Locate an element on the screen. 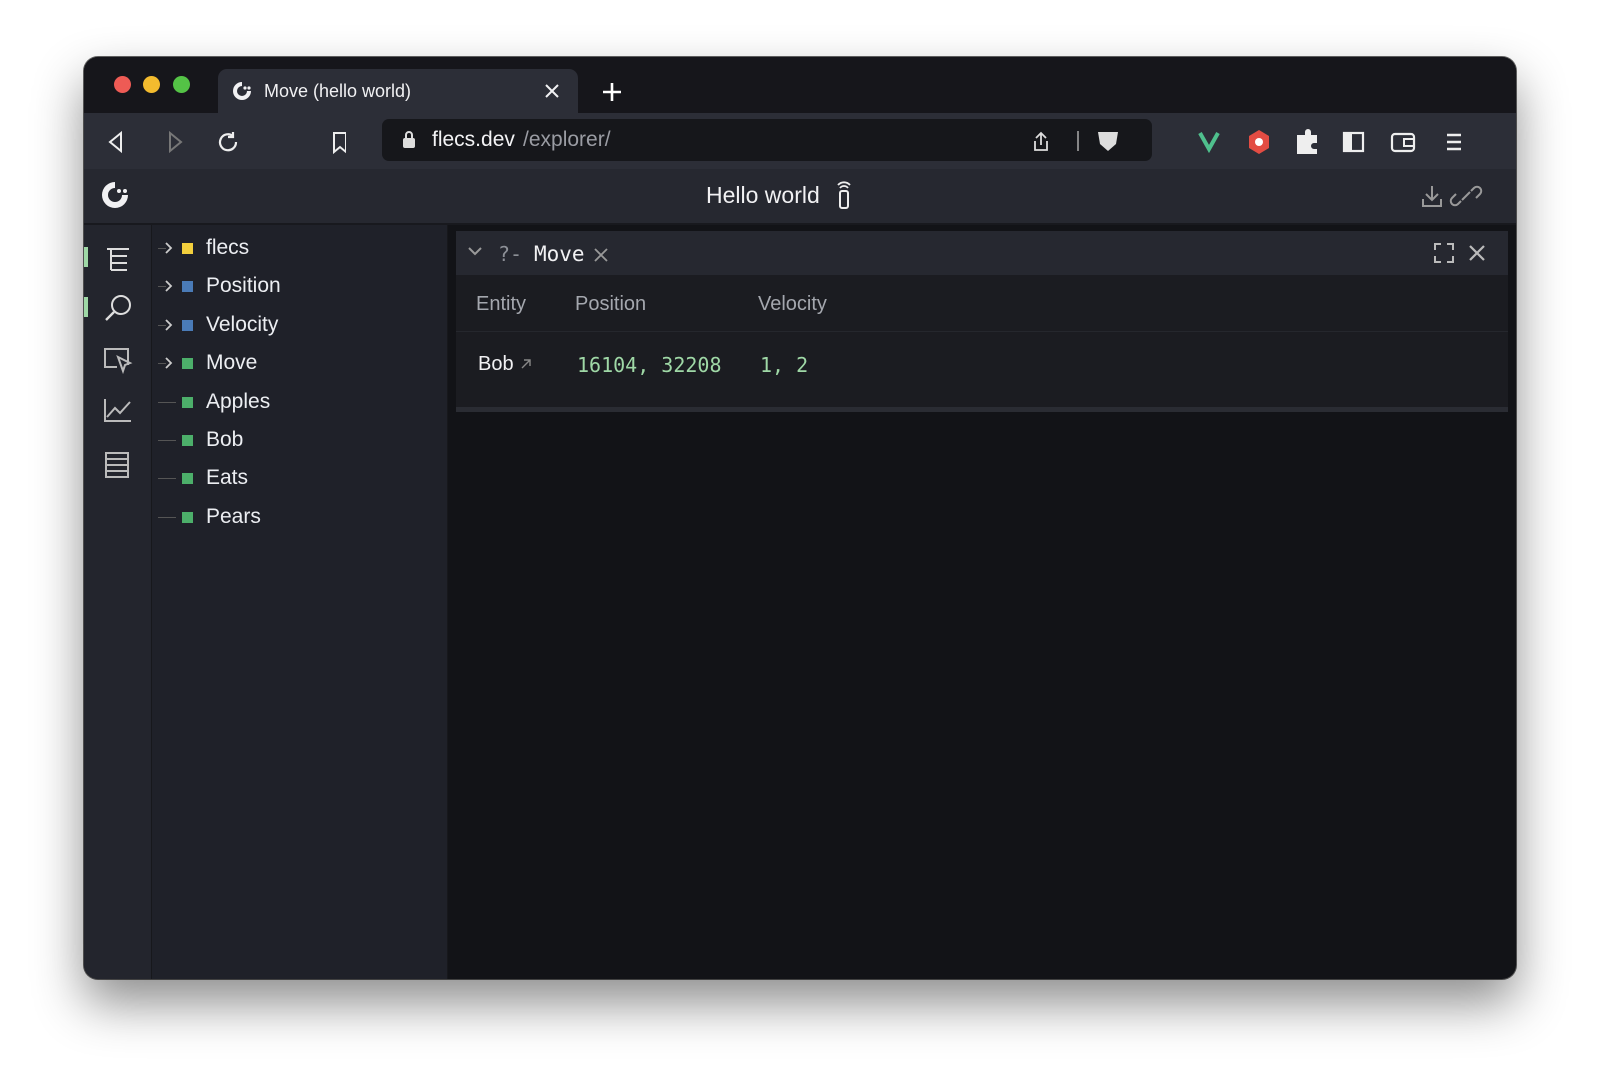 Image resolution: width=1600 pixels, height=1090 pixels. collapse-toggle is located at coordinates (475, 252).